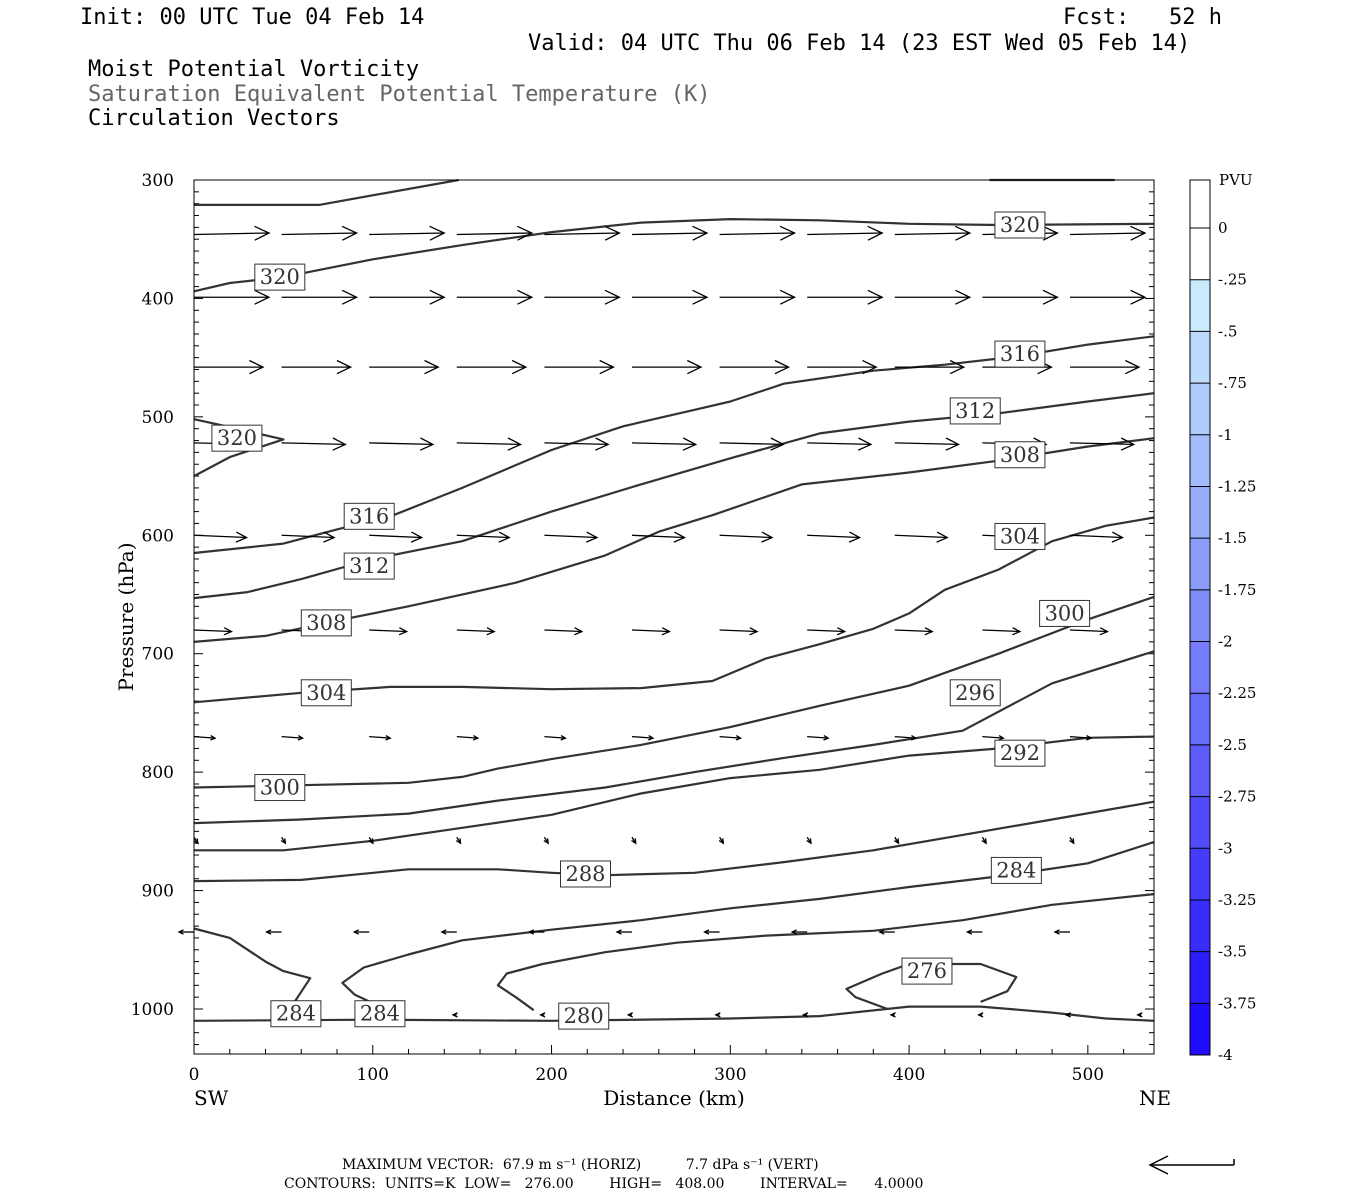  I want to click on y-tick-label: 400, so click(158, 299).